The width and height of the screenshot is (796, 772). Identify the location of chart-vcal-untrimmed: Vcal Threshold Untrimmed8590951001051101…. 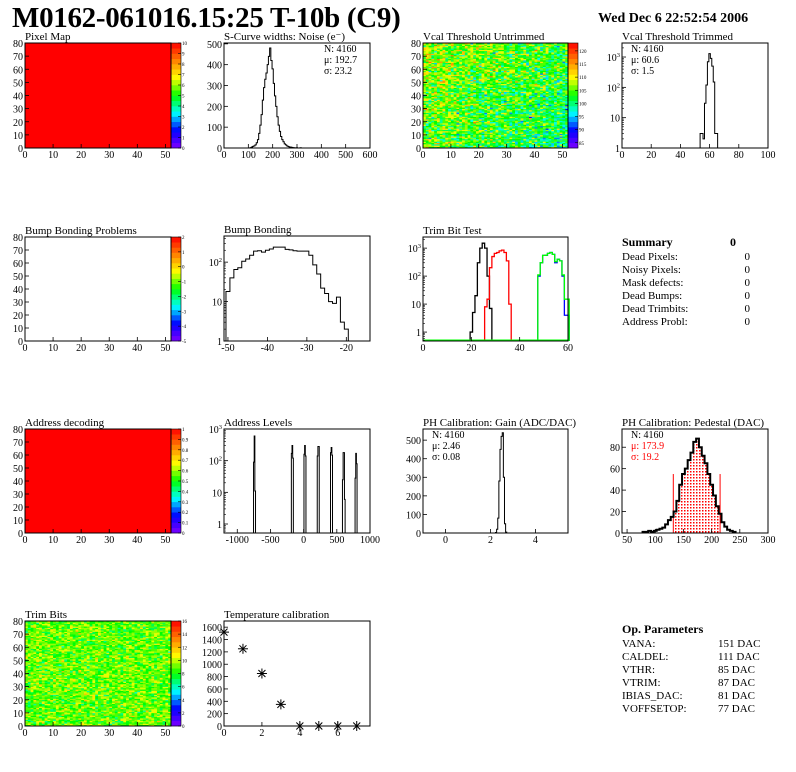
(499, 96).